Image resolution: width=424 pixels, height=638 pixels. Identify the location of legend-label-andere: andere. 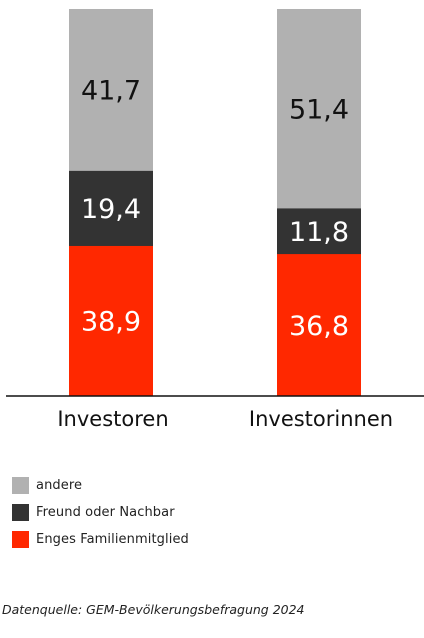
(59, 485).